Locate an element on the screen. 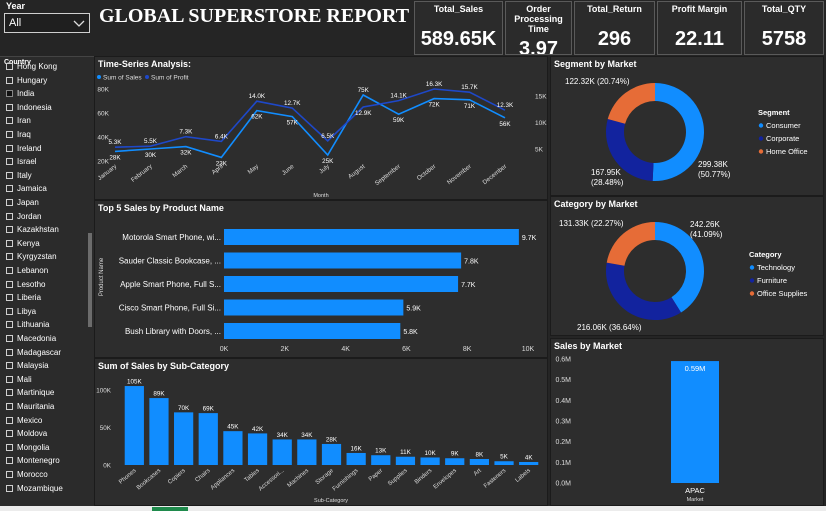 Image resolution: width=826 pixels, height=511 pixels. country-option: Liberia is located at coordinates (23, 299).